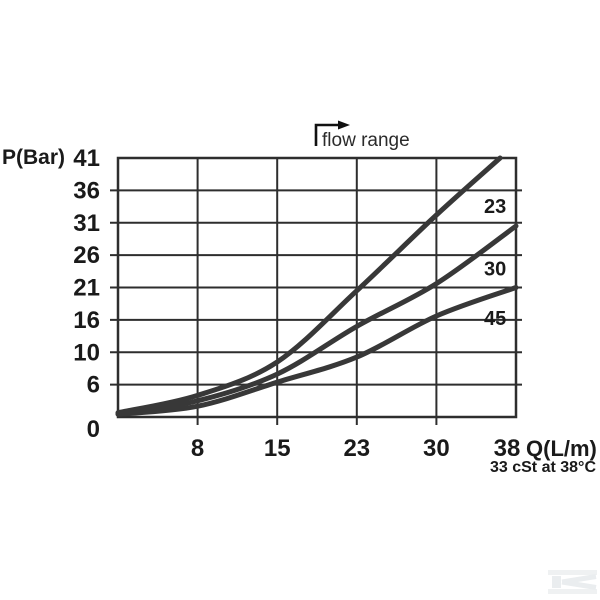  I want to click on viscosity-note: 33 cSt at 38°C, so click(542, 467).